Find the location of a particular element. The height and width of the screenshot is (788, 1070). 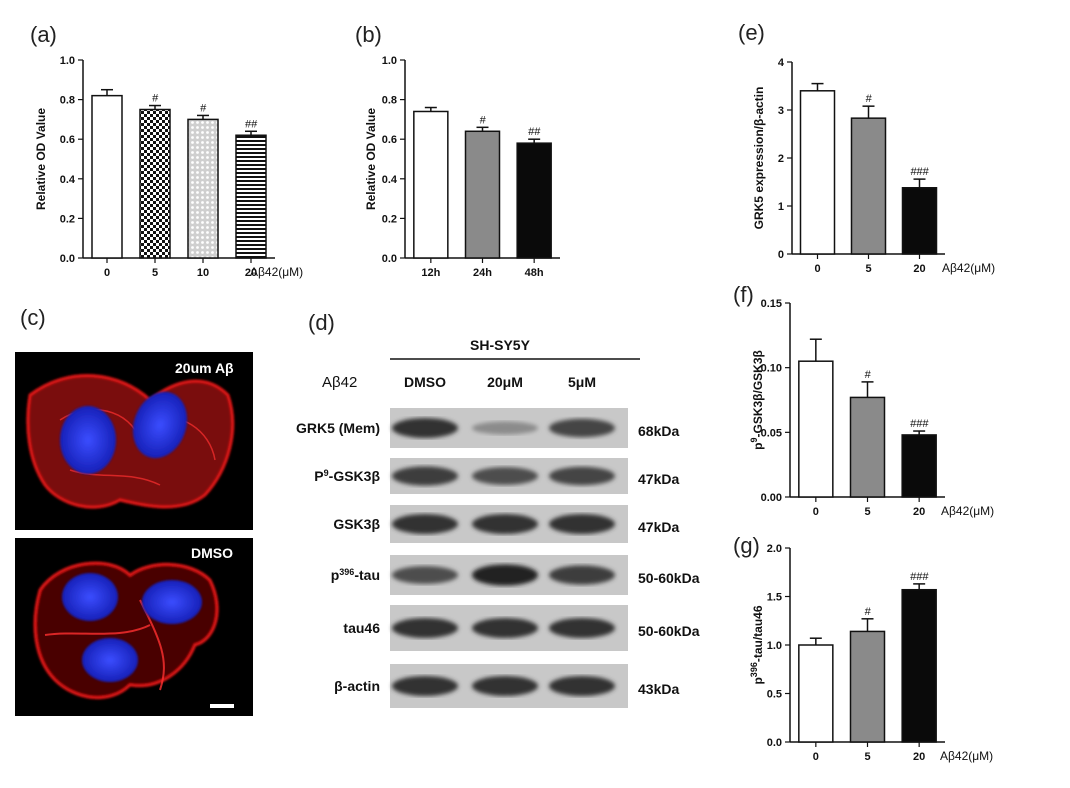

x-tick-label: 48h is located at coordinates (534, 273).